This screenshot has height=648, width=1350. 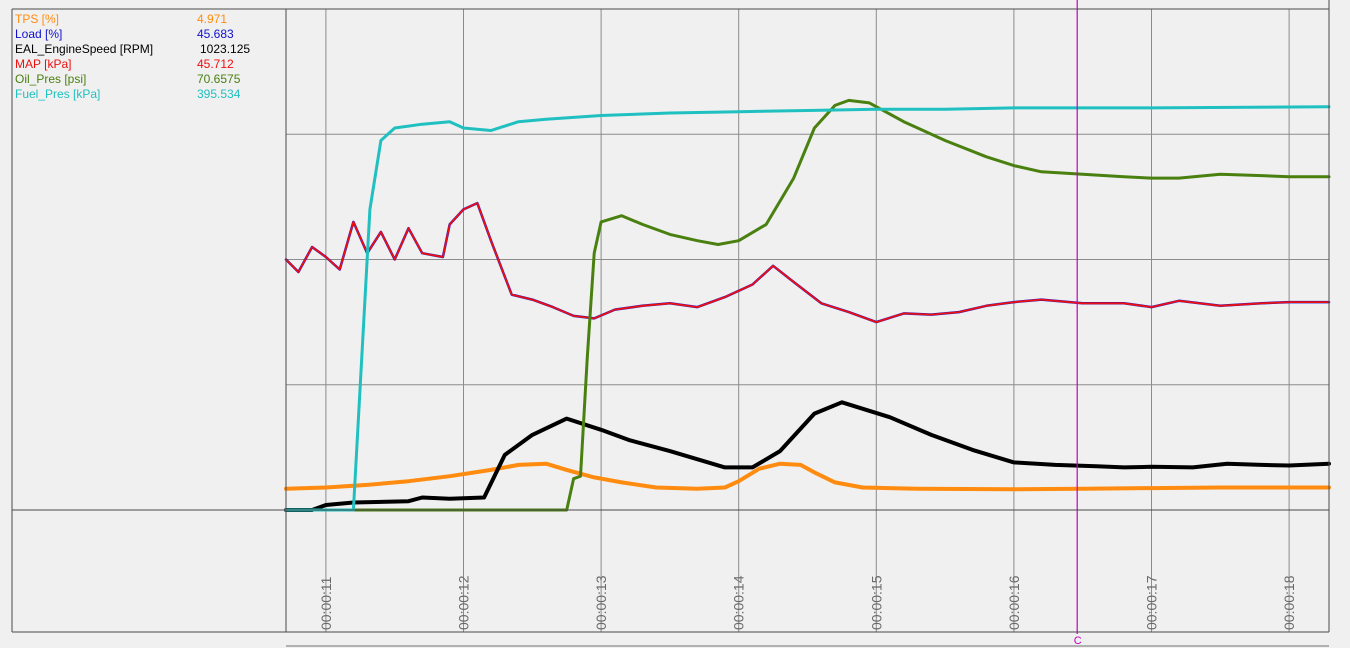 I want to click on legend-channel-value: 45.712, so click(x=215, y=64).